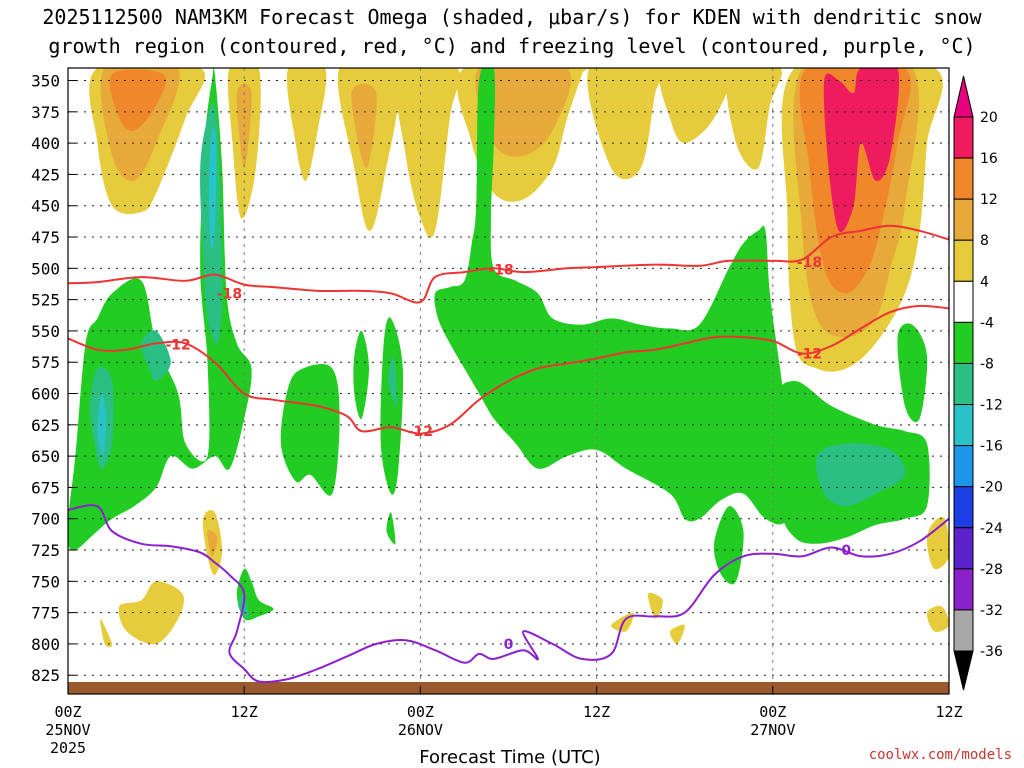  What do you see at coordinates (987, 323) in the screenshot?
I see `colorbar-label-5: -4` at bounding box center [987, 323].